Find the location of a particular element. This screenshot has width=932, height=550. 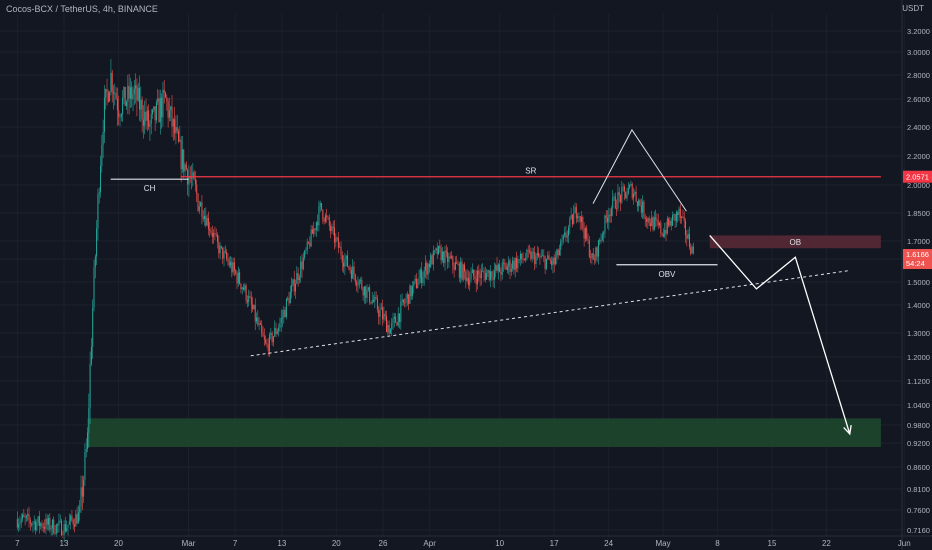

y-tick-label: 2.6000 is located at coordinates (918, 99).